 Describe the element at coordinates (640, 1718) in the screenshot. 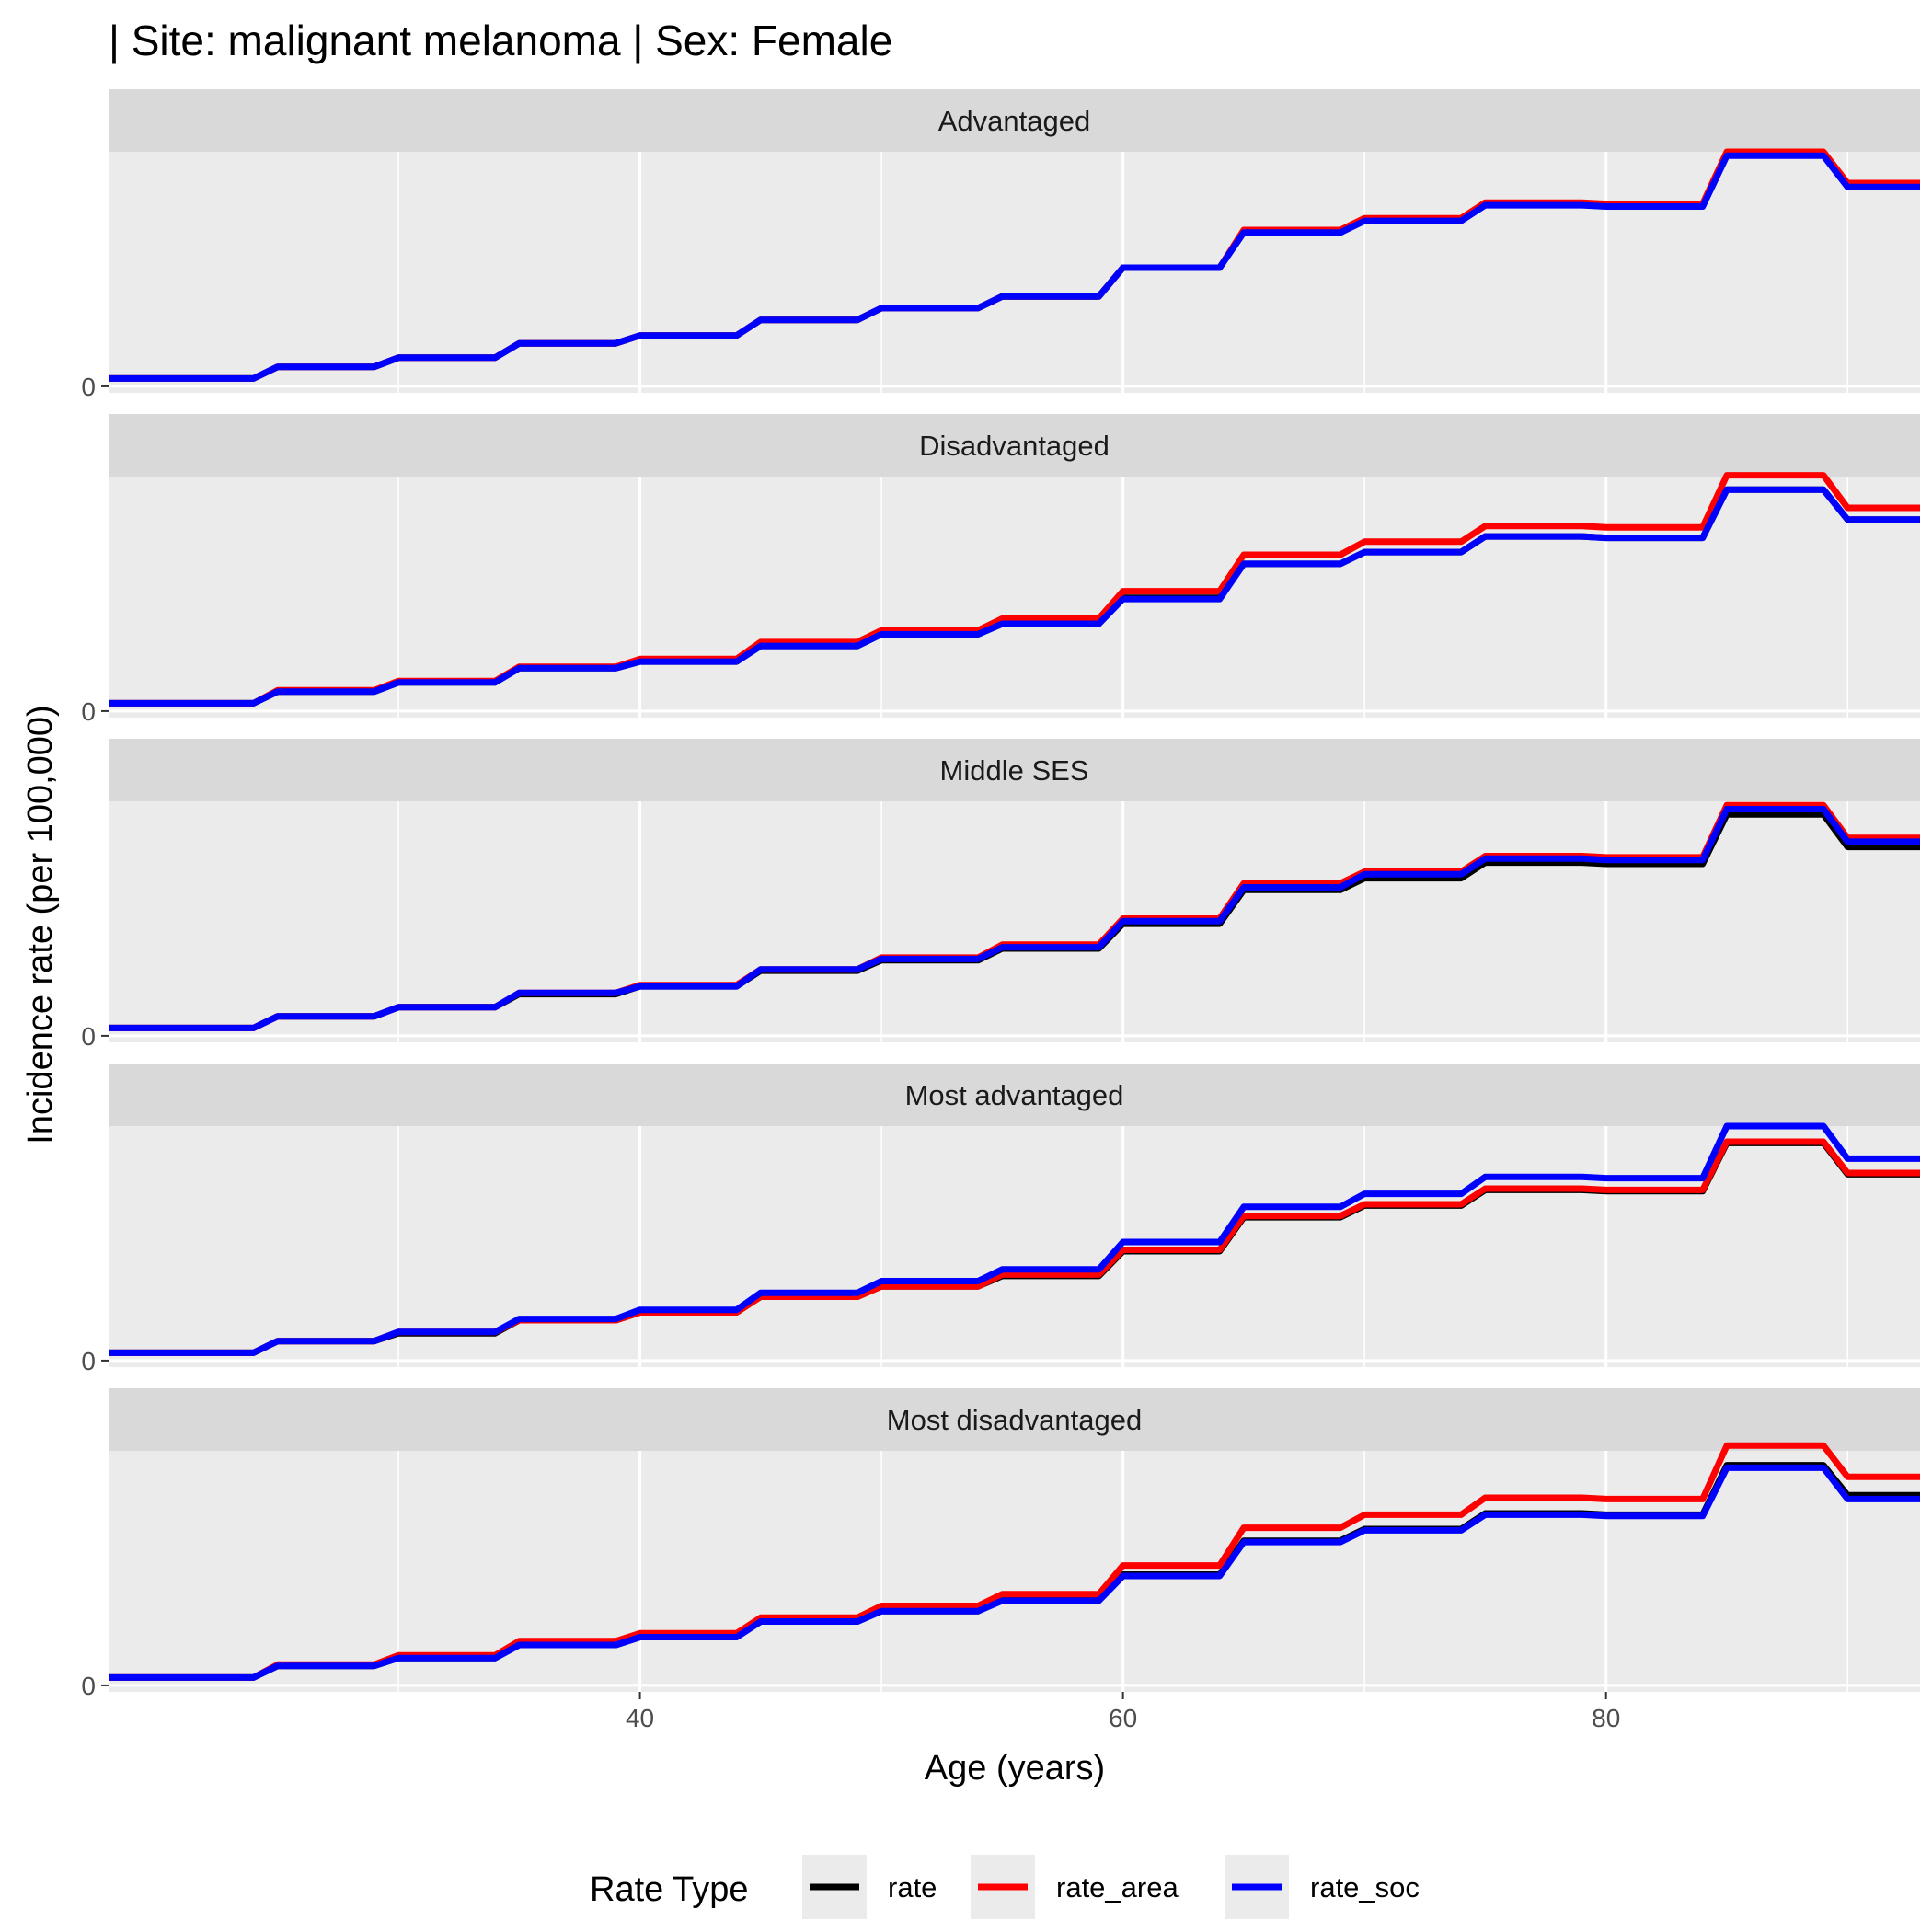

I see `x-tick-label: 40` at that location.